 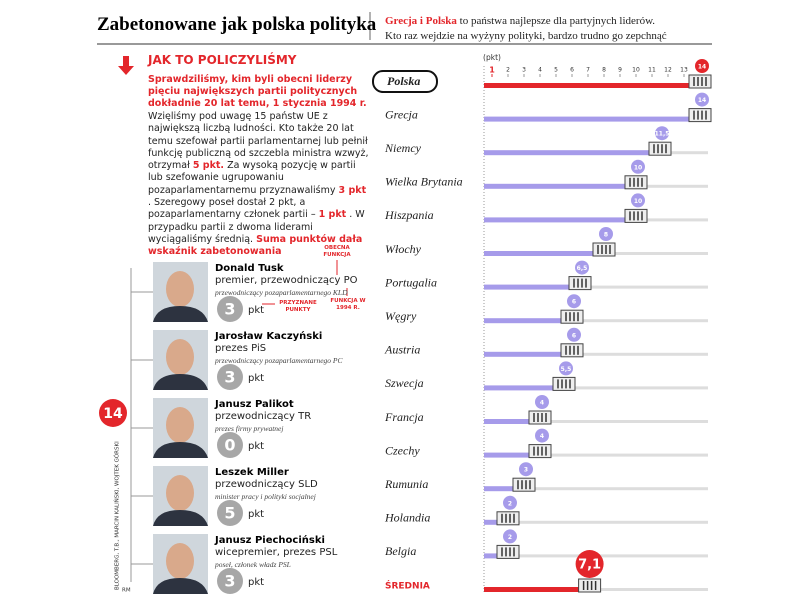 What do you see at coordinates (510, 537) in the screenshot?
I see `value-label: 2` at bounding box center [510, 537].